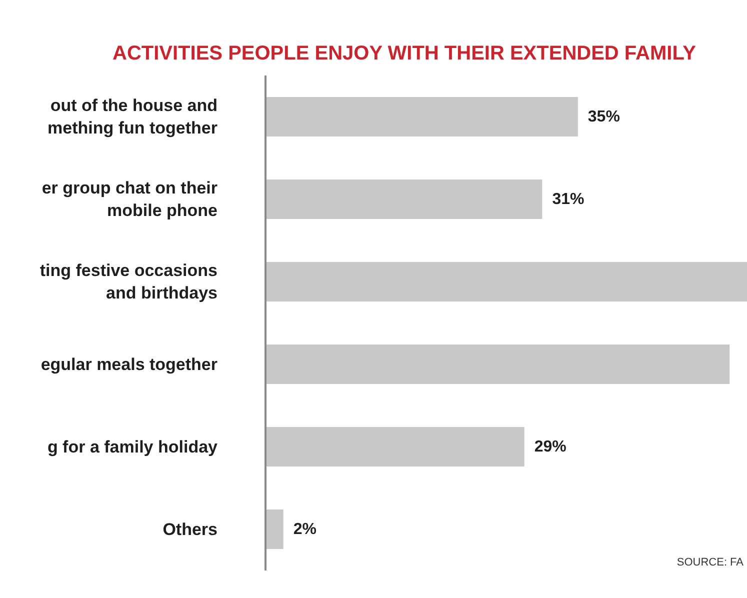  I want to click on y-tick-label: er group chat on their mobile phone, so click(130, 199).